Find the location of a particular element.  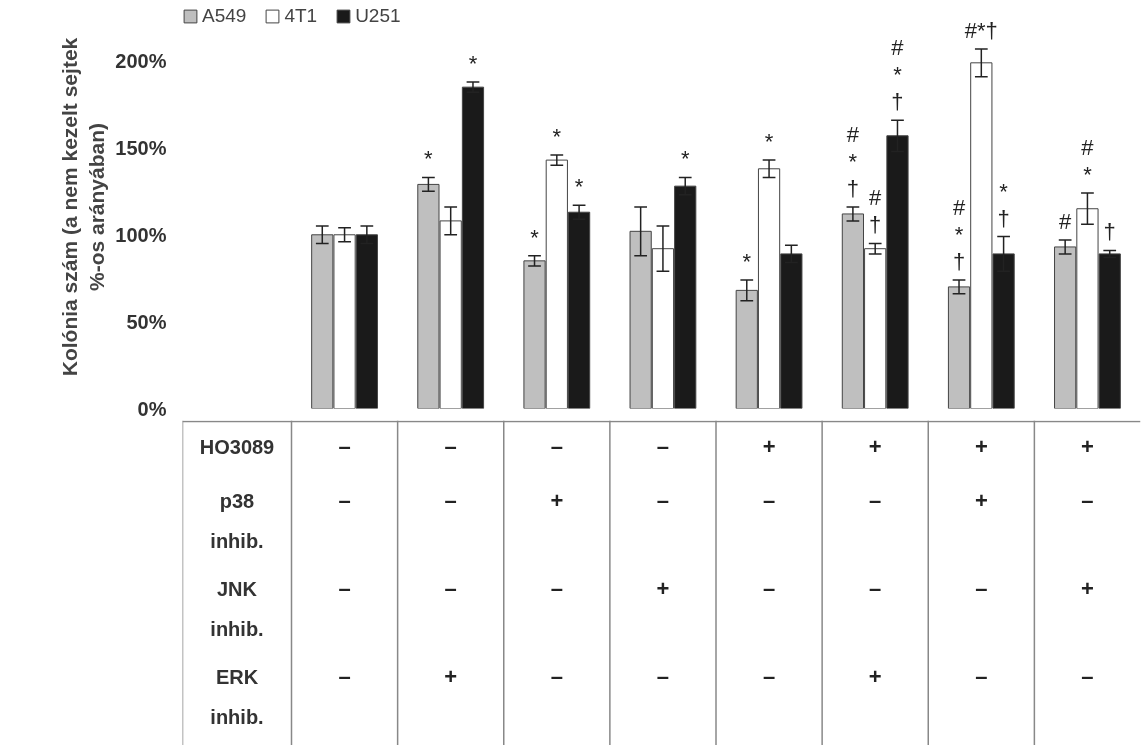

legend-label: U251 is located at coordinates (378, 16).